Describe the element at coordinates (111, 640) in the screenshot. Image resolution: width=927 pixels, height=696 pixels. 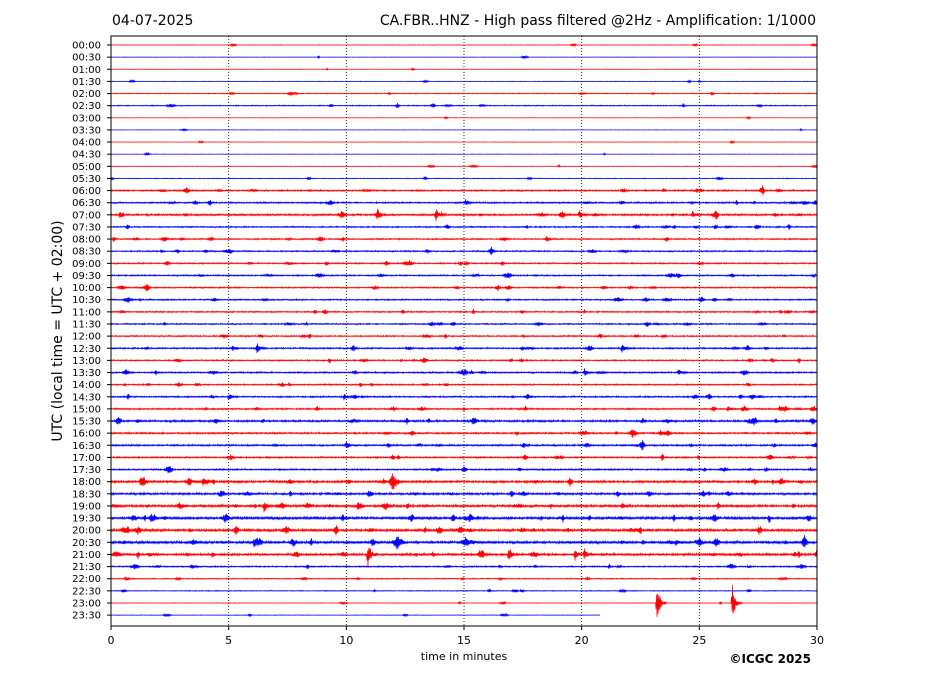
I see `x-tick-label: 0` at that location.